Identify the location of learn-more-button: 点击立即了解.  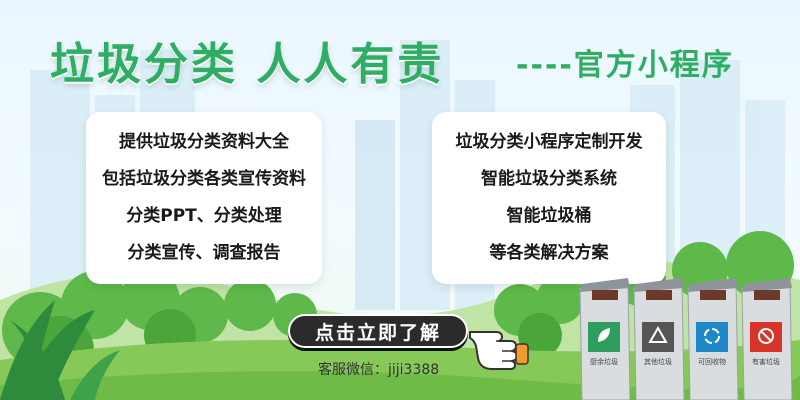
(378, 331).